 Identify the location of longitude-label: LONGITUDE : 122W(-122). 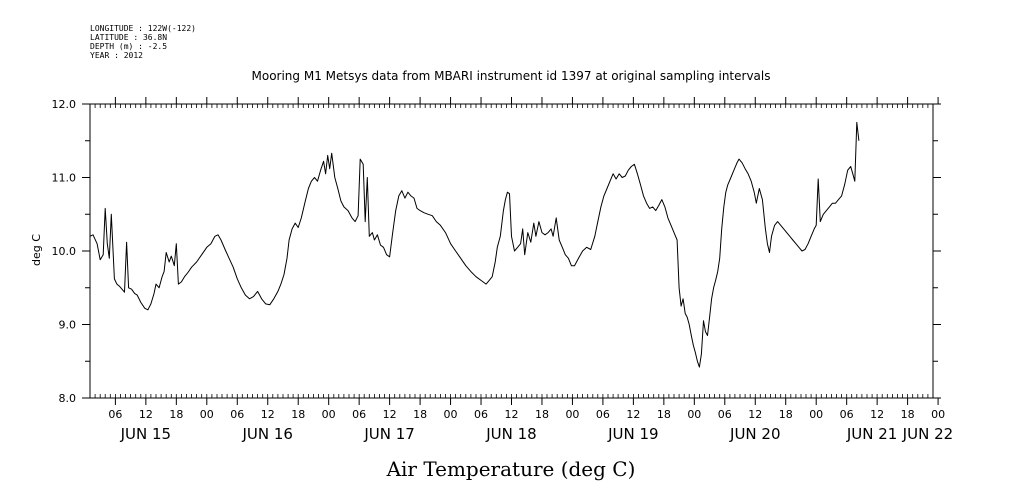
(143, 28).